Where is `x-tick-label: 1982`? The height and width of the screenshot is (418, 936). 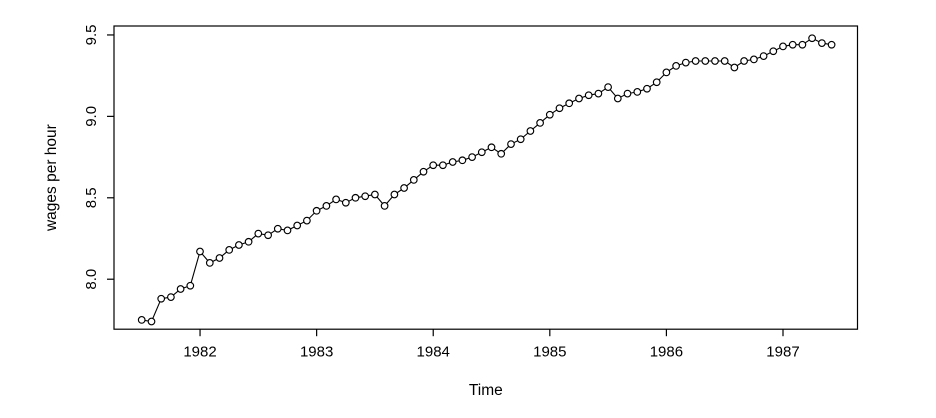
x-tick-label: 1982 is located at coordinates (199, 352).